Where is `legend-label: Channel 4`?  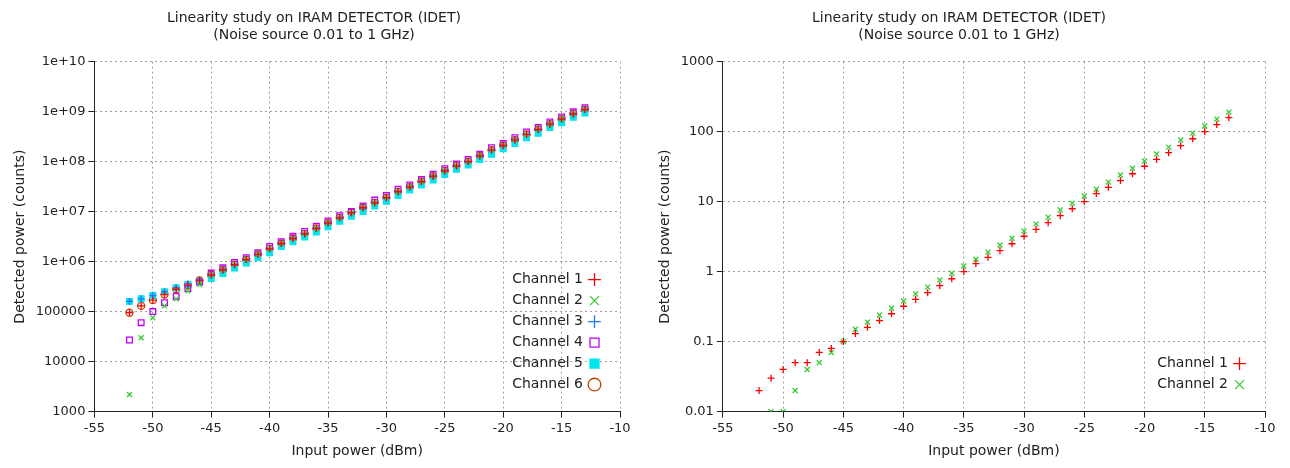 legend-label: Channel 4 is located at coordinates (548, 341).